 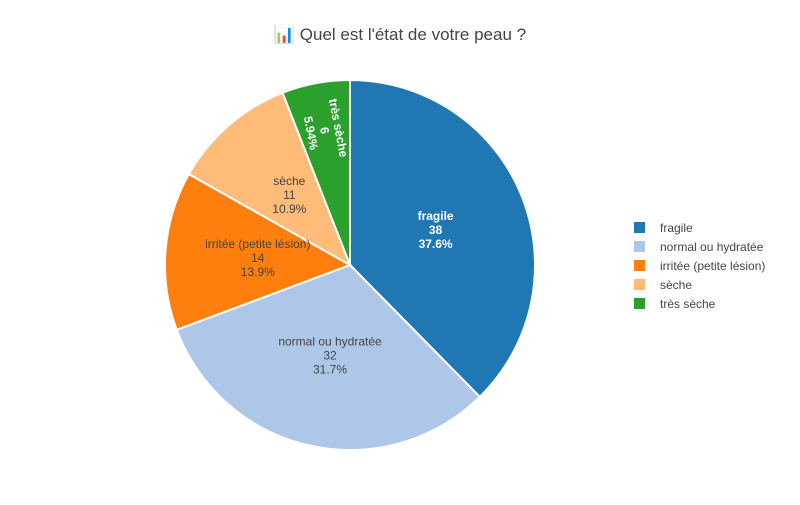 I want to click on slice-value-label: 6, so click(x=324, y=130).